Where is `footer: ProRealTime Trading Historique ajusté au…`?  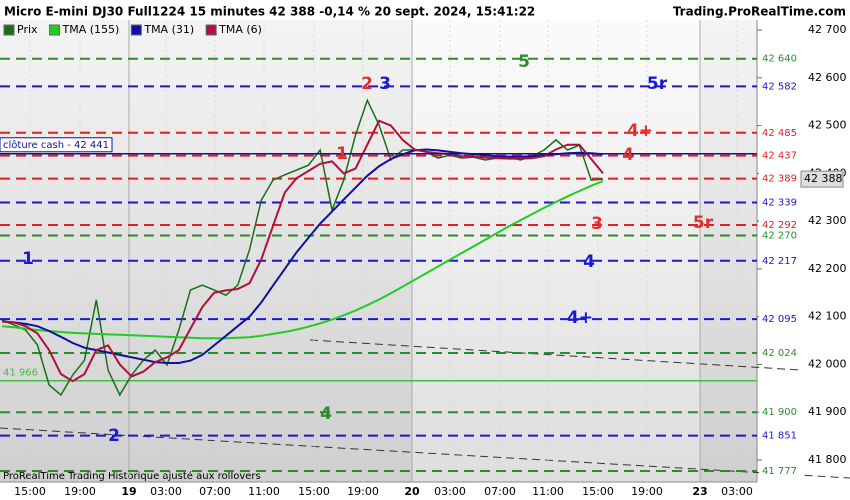
footer: ProRealTime Trading Historique ajusté au… is located at coordinates (132, 476).